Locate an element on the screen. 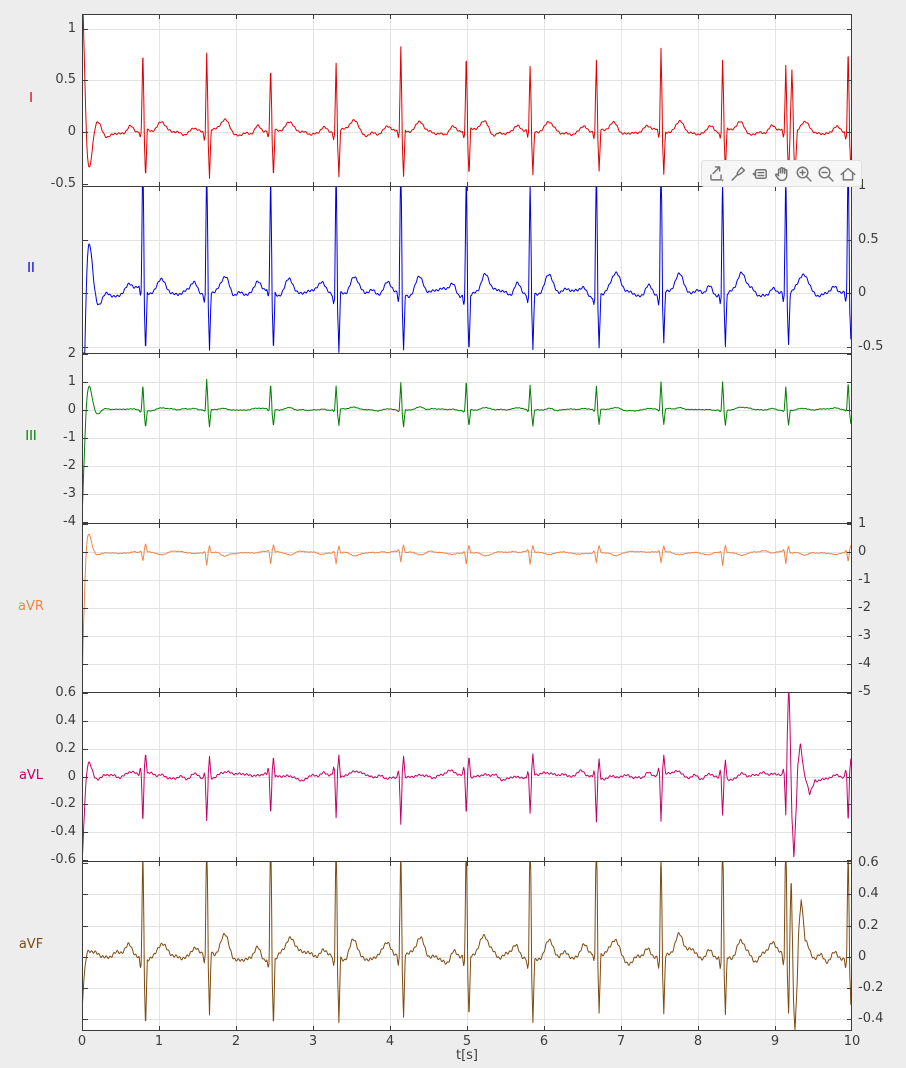  x-tick-label: 4 is located at coordinates (390, 1041).